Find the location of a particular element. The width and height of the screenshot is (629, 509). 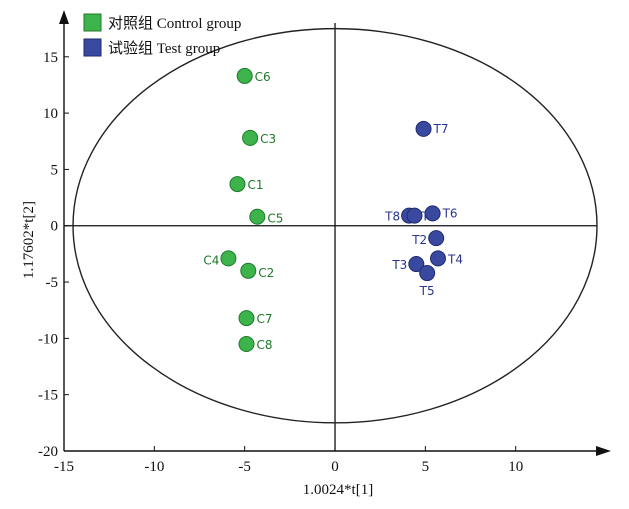

point-label-t4: T4 is located at coordinates (455, 259).